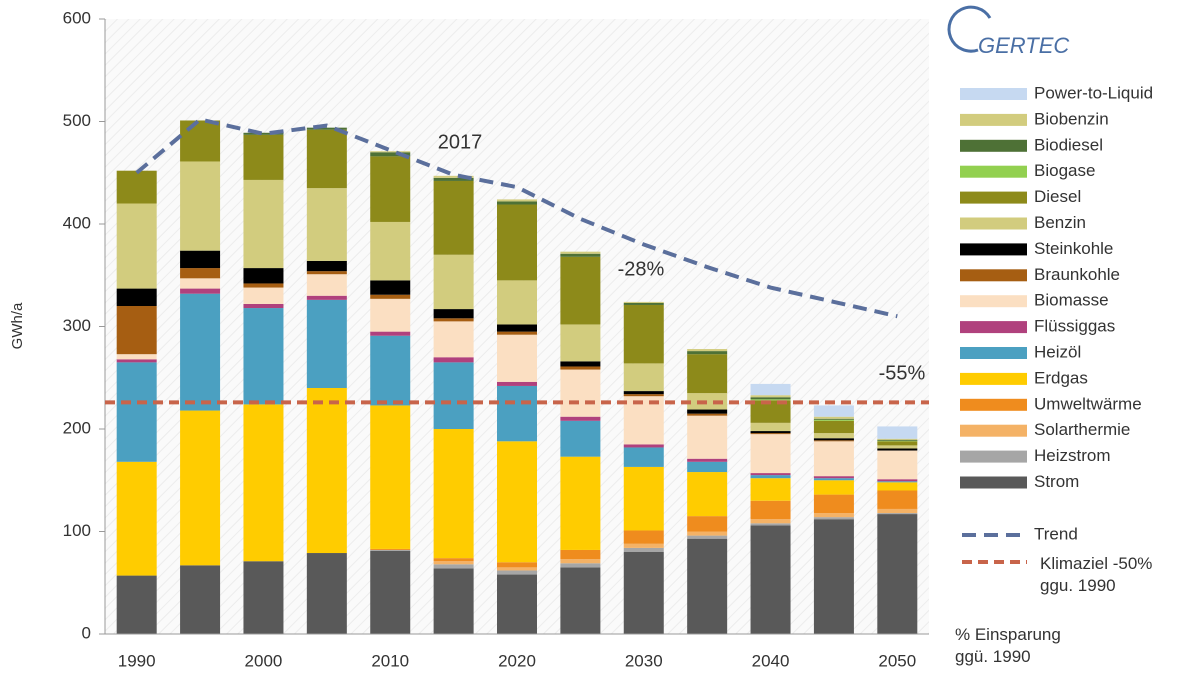 The height and width of the screenshot is (673, 1192). What do you see at coordinates (897, 660) in the screenshot?
I see `x-tick-label: 2050` at bounding box center [897, 660].